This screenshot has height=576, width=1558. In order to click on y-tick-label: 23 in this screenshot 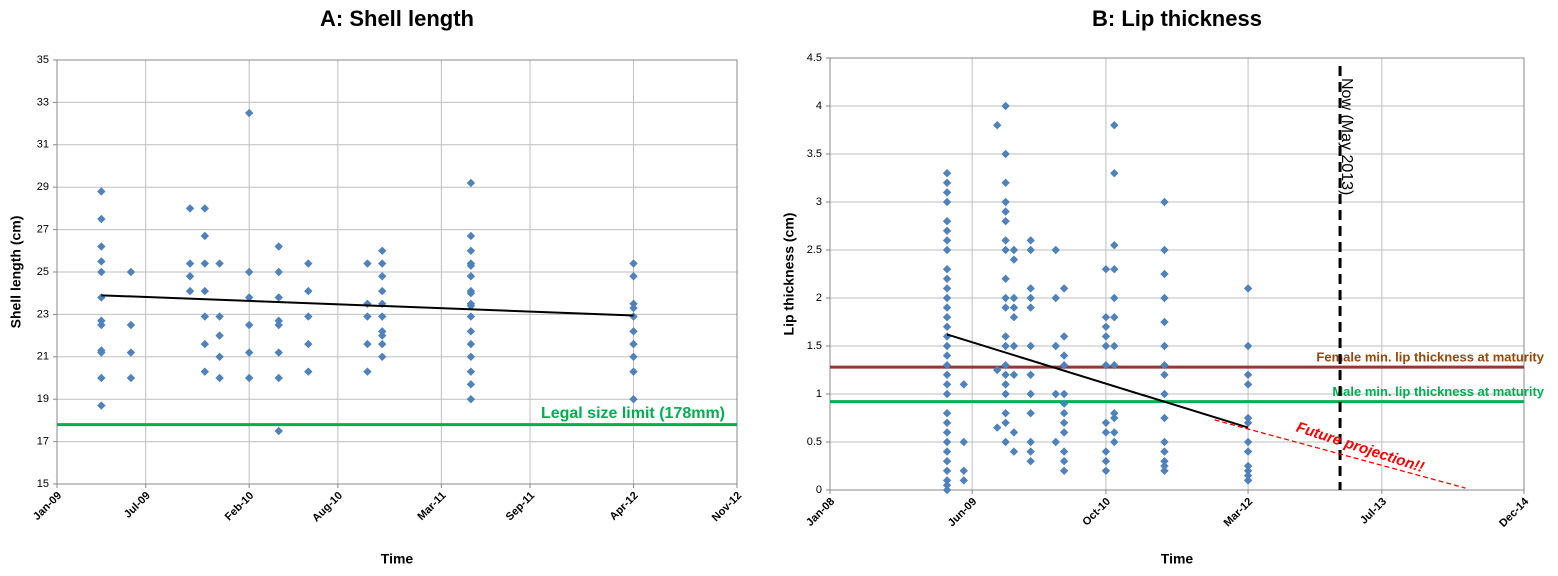, I will do `click(43, 314)`.